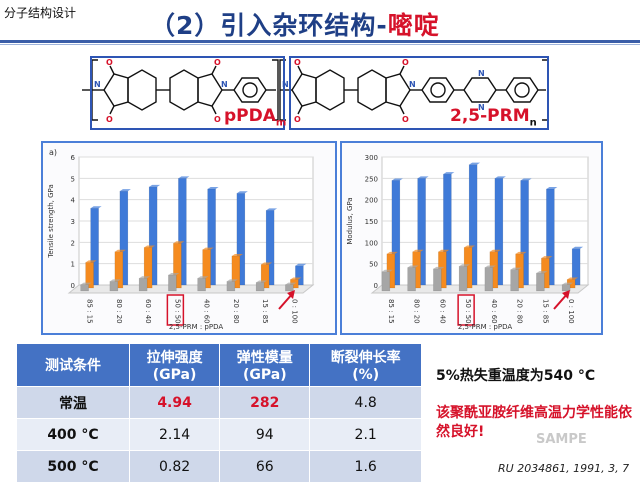  Describe the element at coordinates (516, 376) in the screenshot. I see `weight-loss-note: 5%热失重温度为540 °C` at that location.